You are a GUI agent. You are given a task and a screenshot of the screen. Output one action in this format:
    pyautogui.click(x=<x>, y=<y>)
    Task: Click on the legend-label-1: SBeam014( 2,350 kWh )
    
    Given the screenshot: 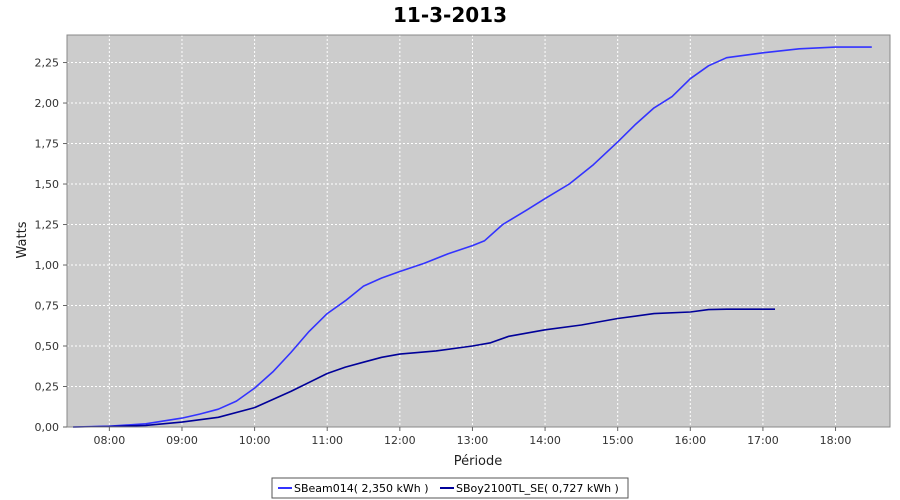 What is the action you would take?
    pyautogui.click(x=361, y=488)
    